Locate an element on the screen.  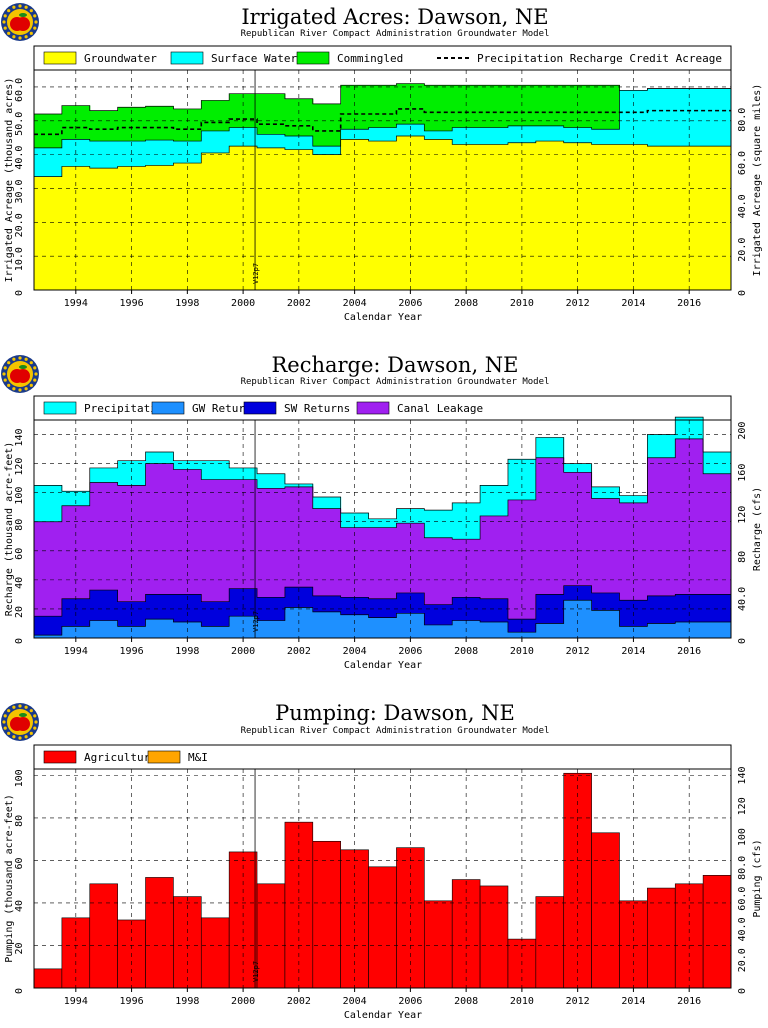
logo-apple-right is located at coordinates (23, 24).